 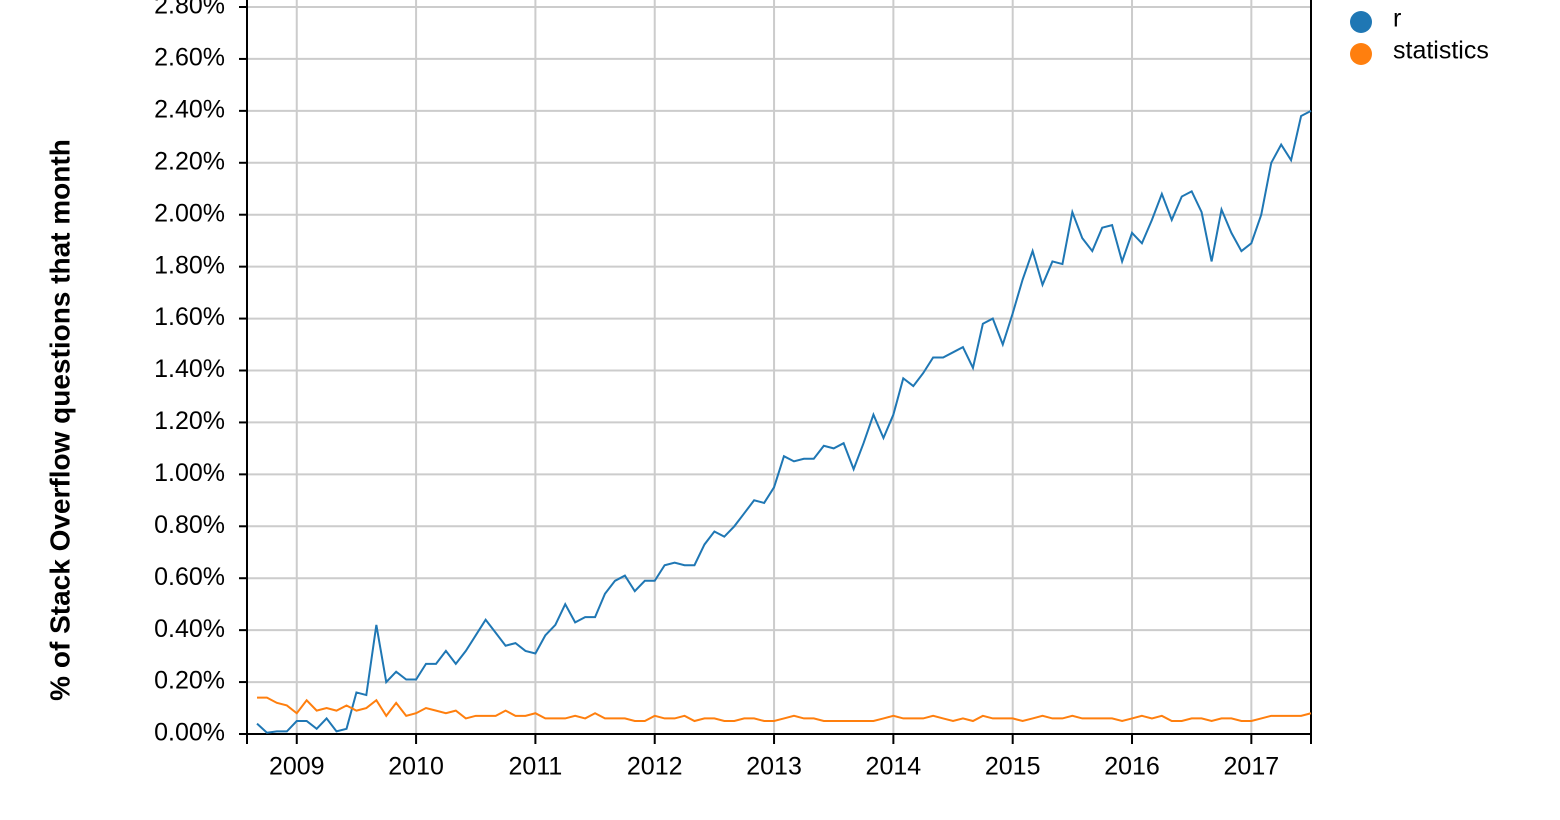 I want to click on y-tick-label: 1.20%, so click(x=189, y=421).